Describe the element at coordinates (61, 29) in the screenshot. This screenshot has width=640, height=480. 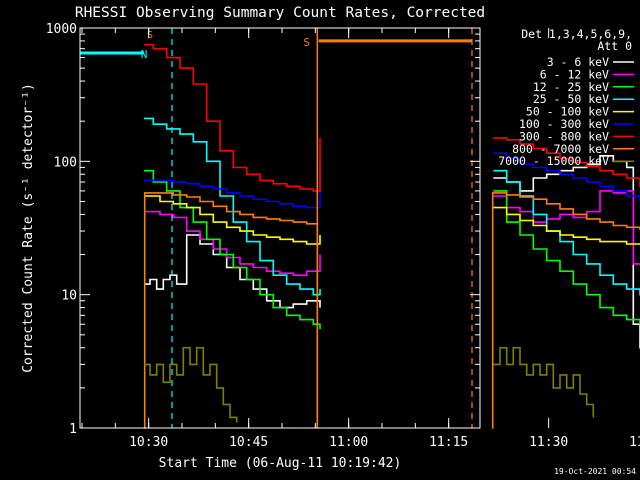
I see `y-tick-label: 1000` at that location.